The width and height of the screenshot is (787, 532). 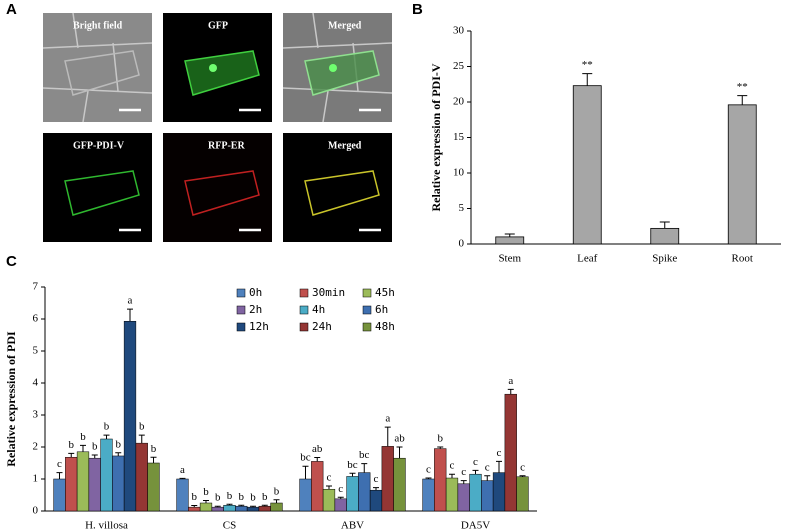 I want to click on legend-label: 48h, so click(x=385, y=326).